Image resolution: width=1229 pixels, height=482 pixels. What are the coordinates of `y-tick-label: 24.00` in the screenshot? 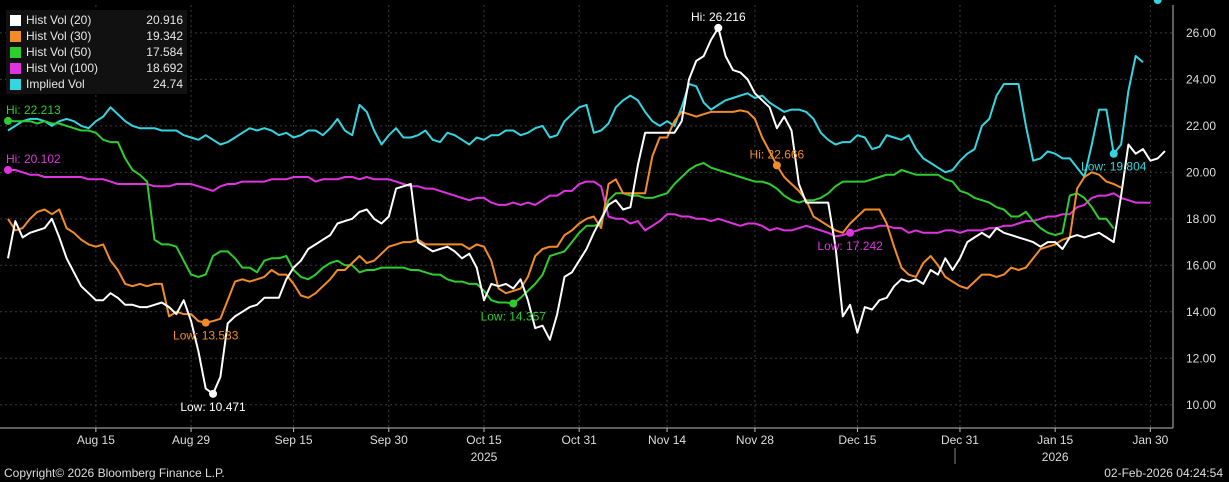 It's located at (1201, 79).